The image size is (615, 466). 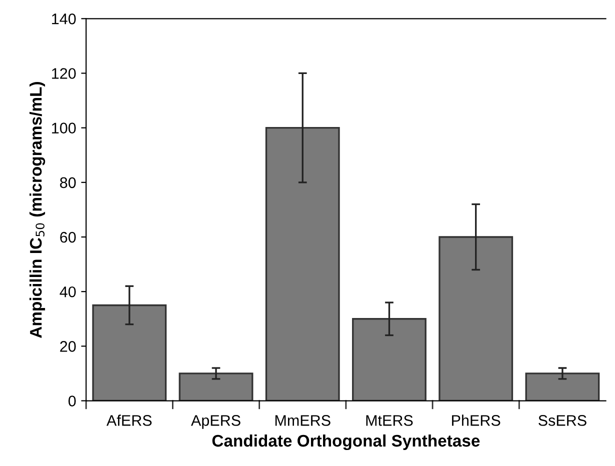 What do you see at coordinates (215, 422) in the screenshot?
I see `x-tick-label: ApERS` at bounding box center [215, 422].